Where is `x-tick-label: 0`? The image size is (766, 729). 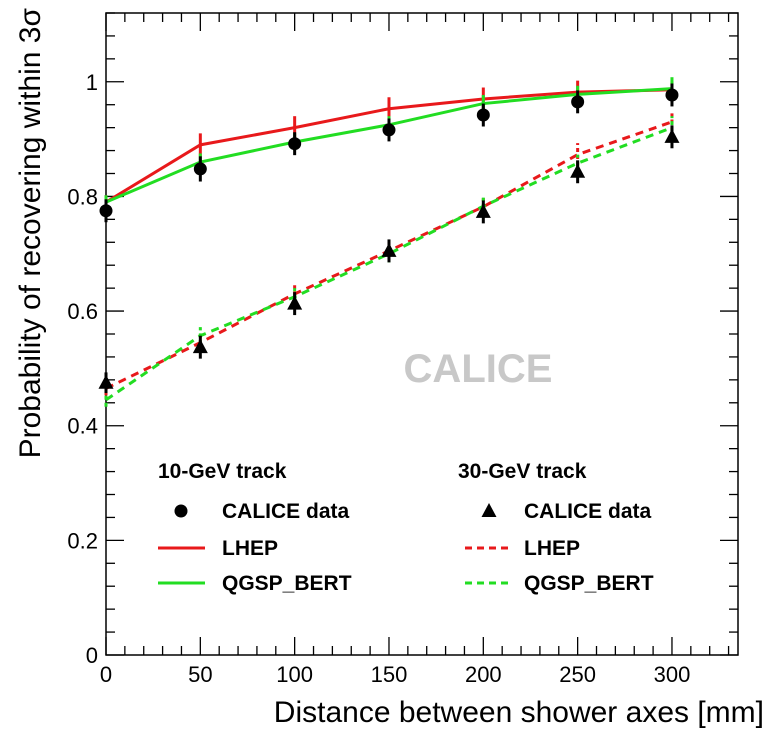 x-tick-label: 0 is located at coordinates (106, 674).